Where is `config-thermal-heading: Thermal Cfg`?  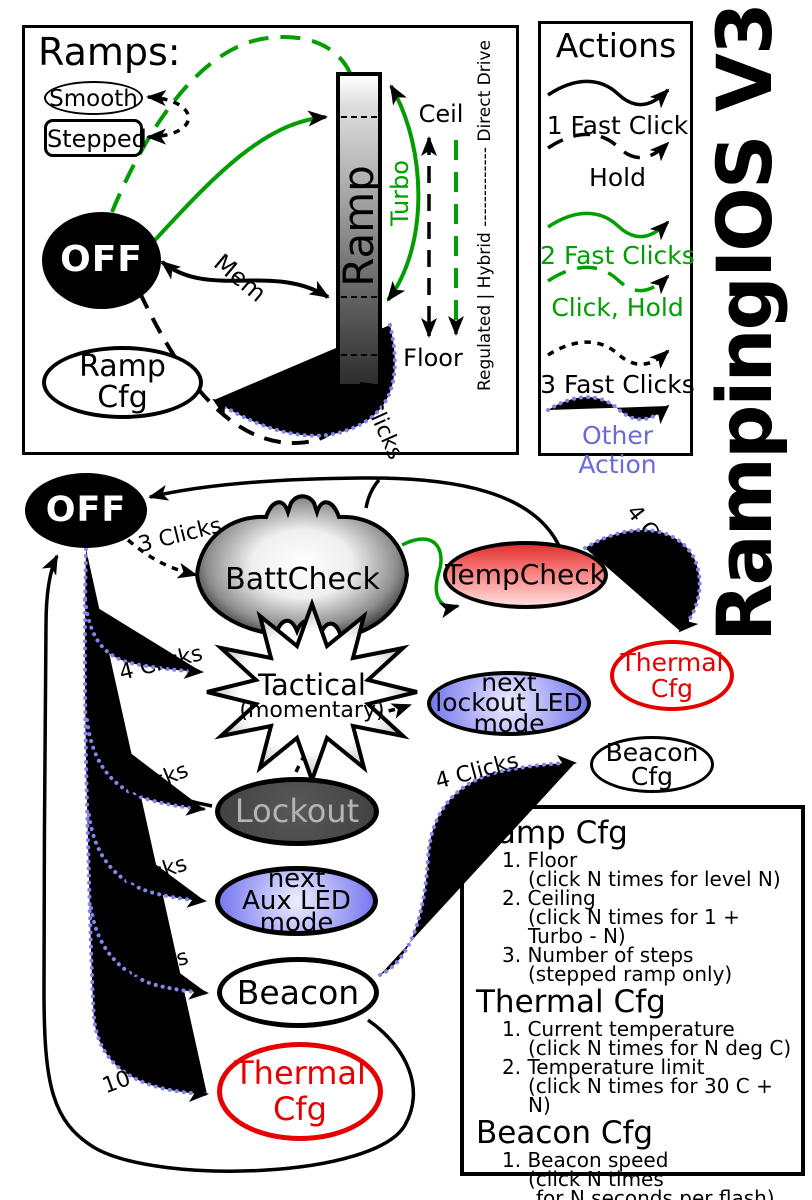 config-thermal-heading: Thermal Cfg is located at coordinates (571, 1002).